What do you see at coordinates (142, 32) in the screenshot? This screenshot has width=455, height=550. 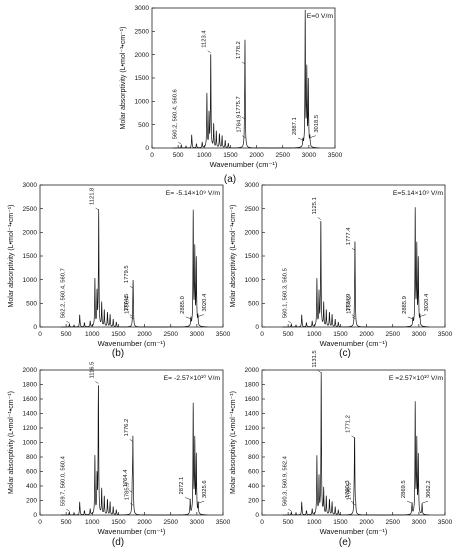 I see `y-tick-label: 2500` at bounding box center [142, 32].